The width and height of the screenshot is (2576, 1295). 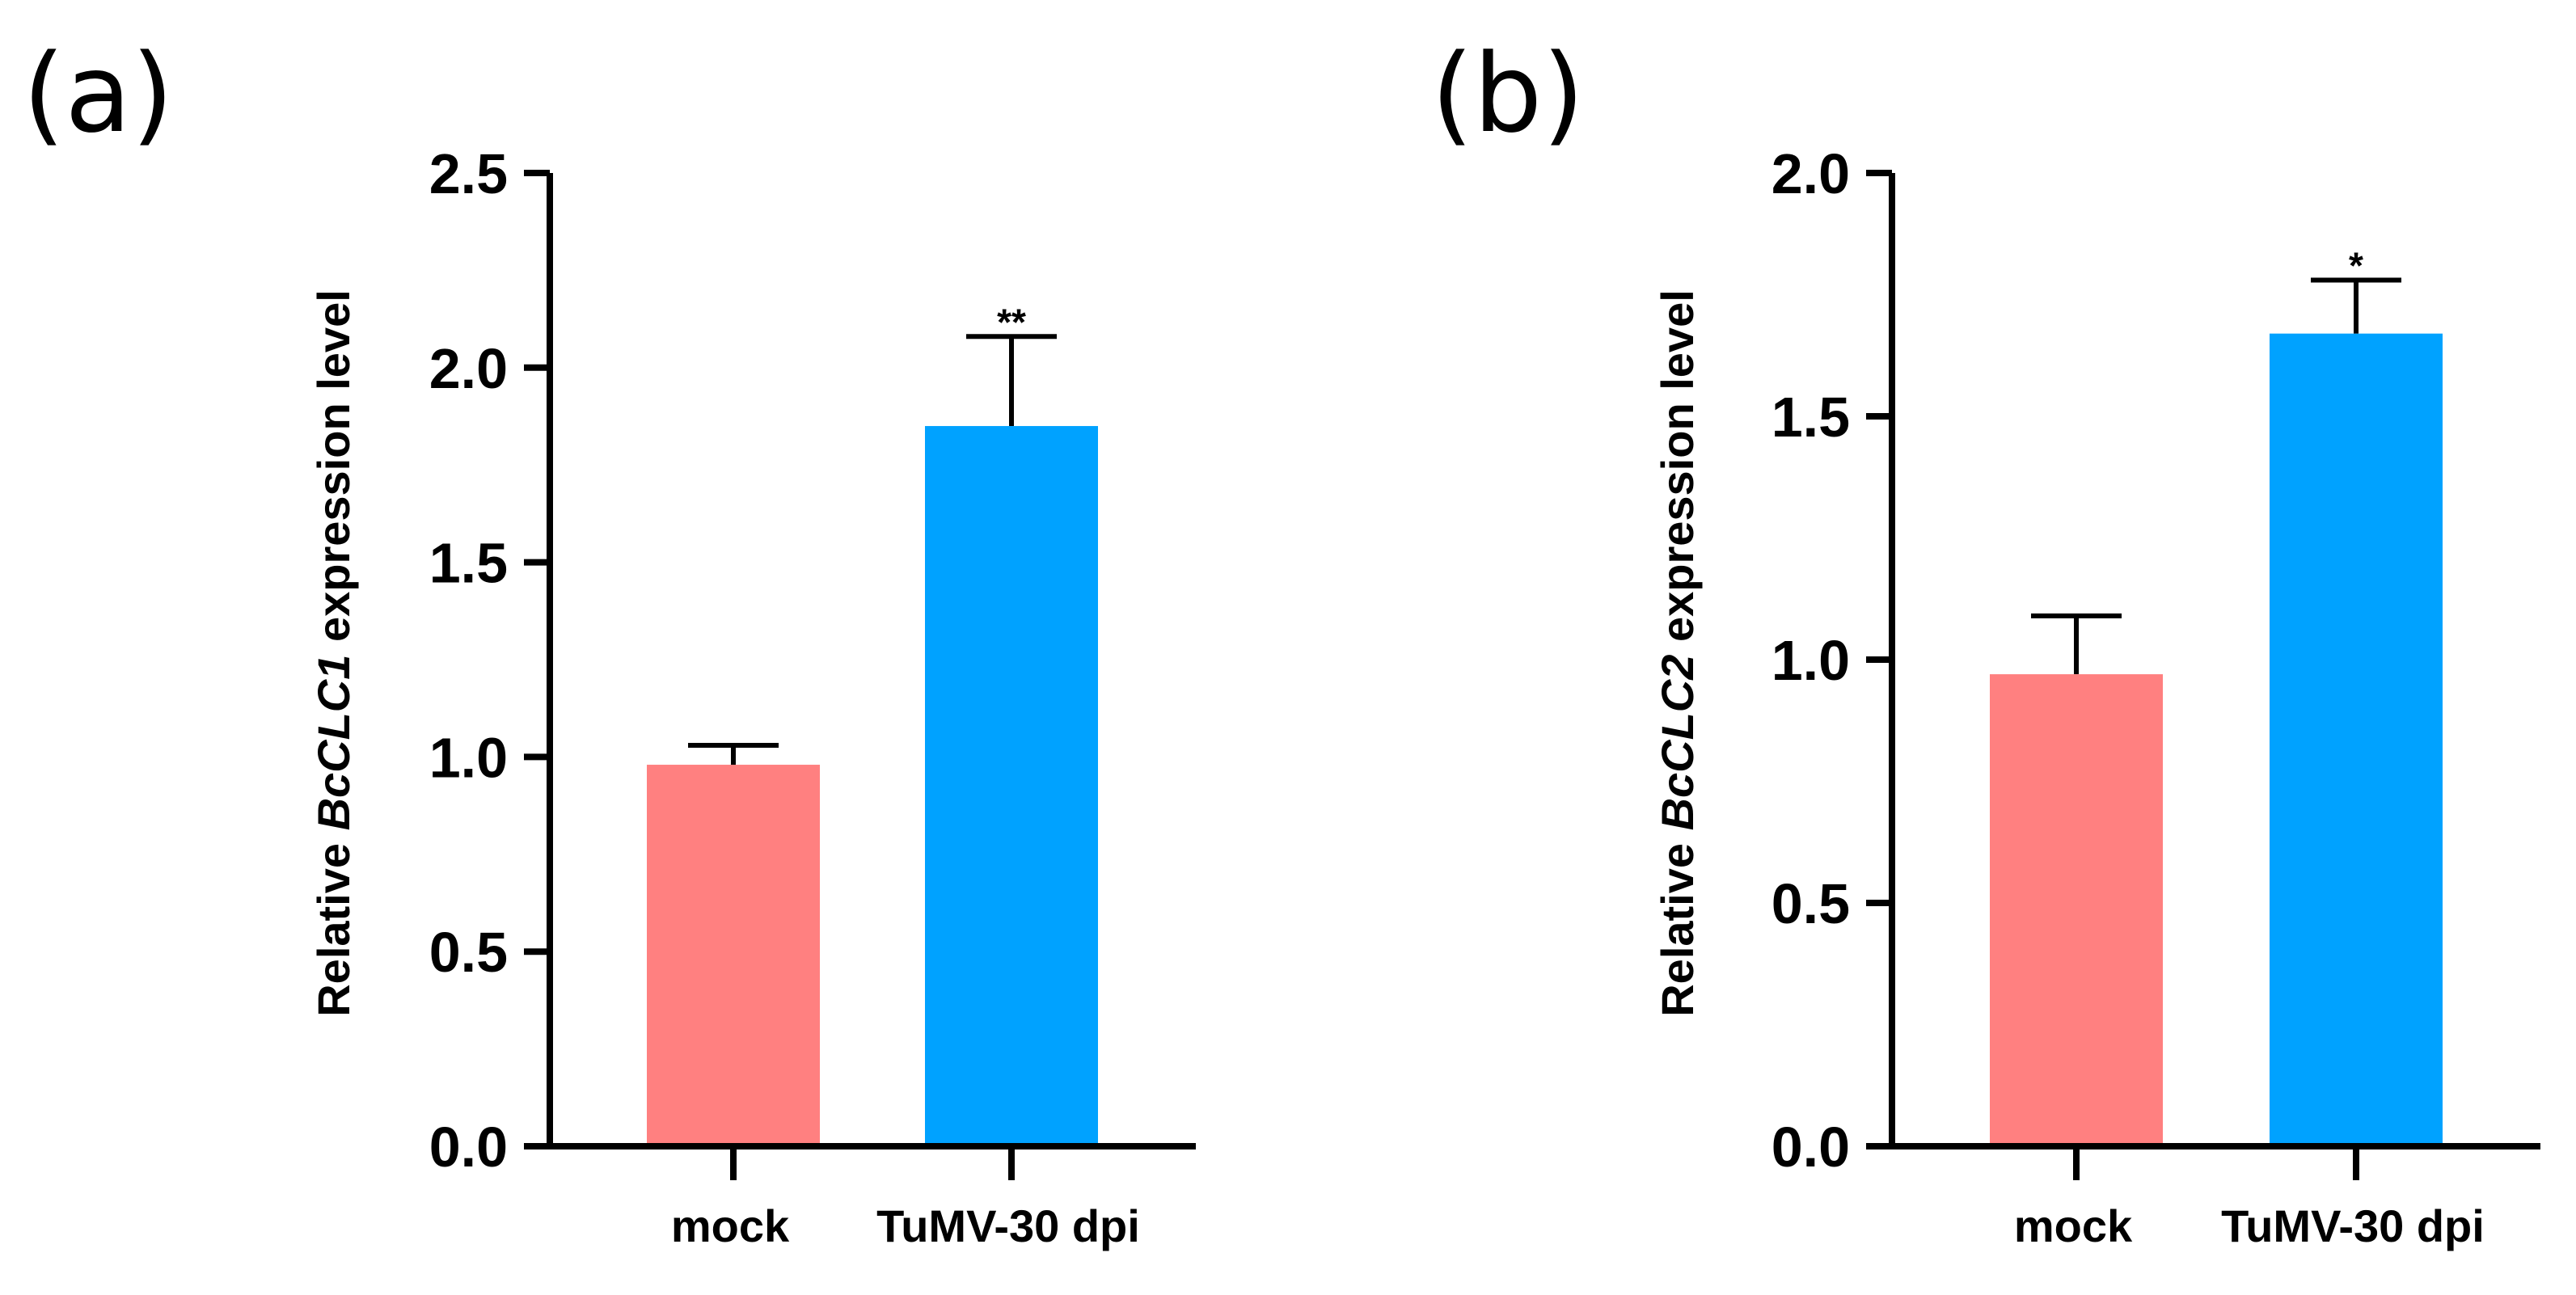 I want to click on significance-label-b: *, so click(x=2356, y=265).